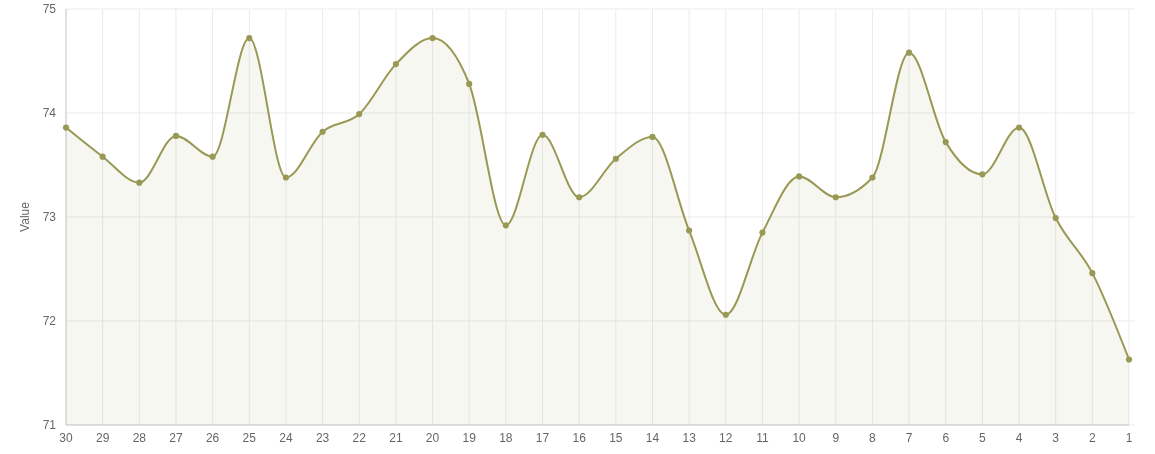 This screenshot has width=1155, height=454. What do you see at coordinates (49, 321) in the screenshot?
I see `y-tick-label: 72` at bounding box center [49, 321].